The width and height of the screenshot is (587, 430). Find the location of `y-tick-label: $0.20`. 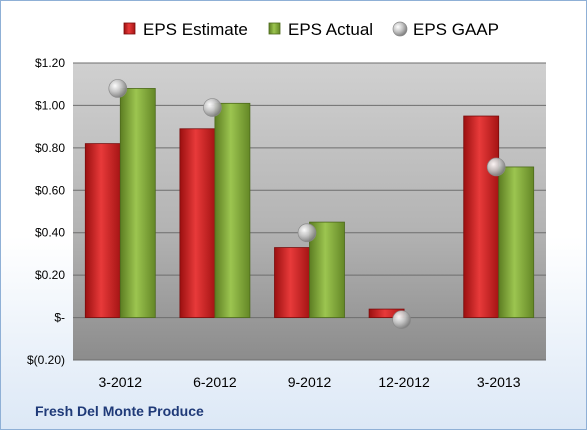

y-tick-label: $0.20 is located at coordinates (50, 275).